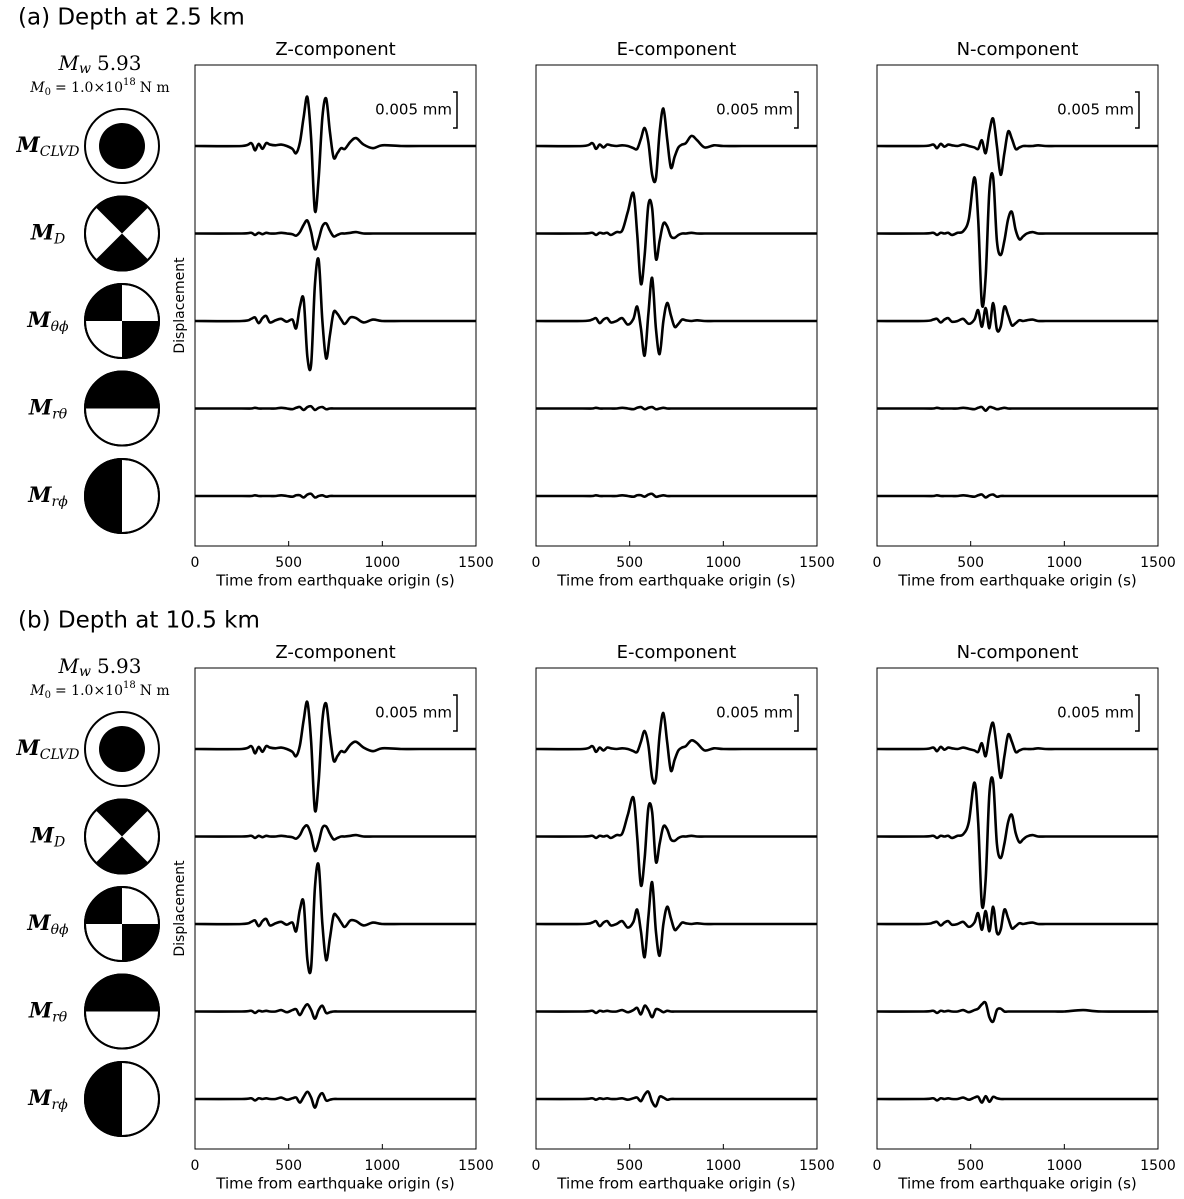  I want to click on text: = 1.0×10, so click(89, 88).